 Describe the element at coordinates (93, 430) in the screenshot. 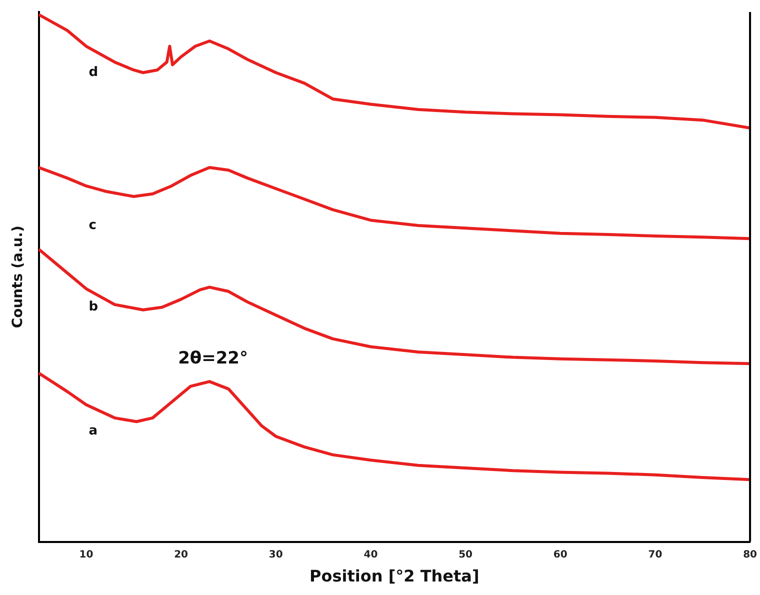

I see `series-label: a` at that location.